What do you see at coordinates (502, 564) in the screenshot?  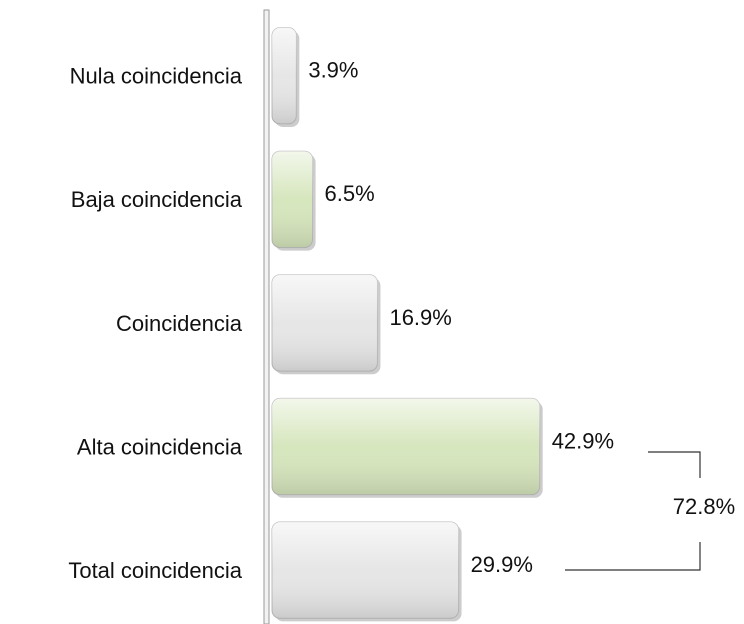 I see `value-label: 29.9%` at bounding box center [502, 564].